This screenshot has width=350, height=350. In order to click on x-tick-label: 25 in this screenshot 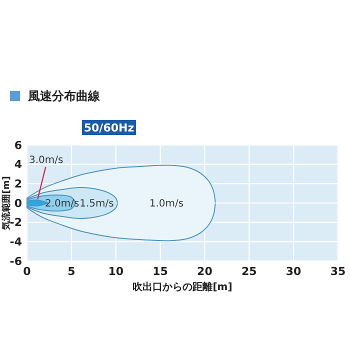, I will do `click(249, 271)`.